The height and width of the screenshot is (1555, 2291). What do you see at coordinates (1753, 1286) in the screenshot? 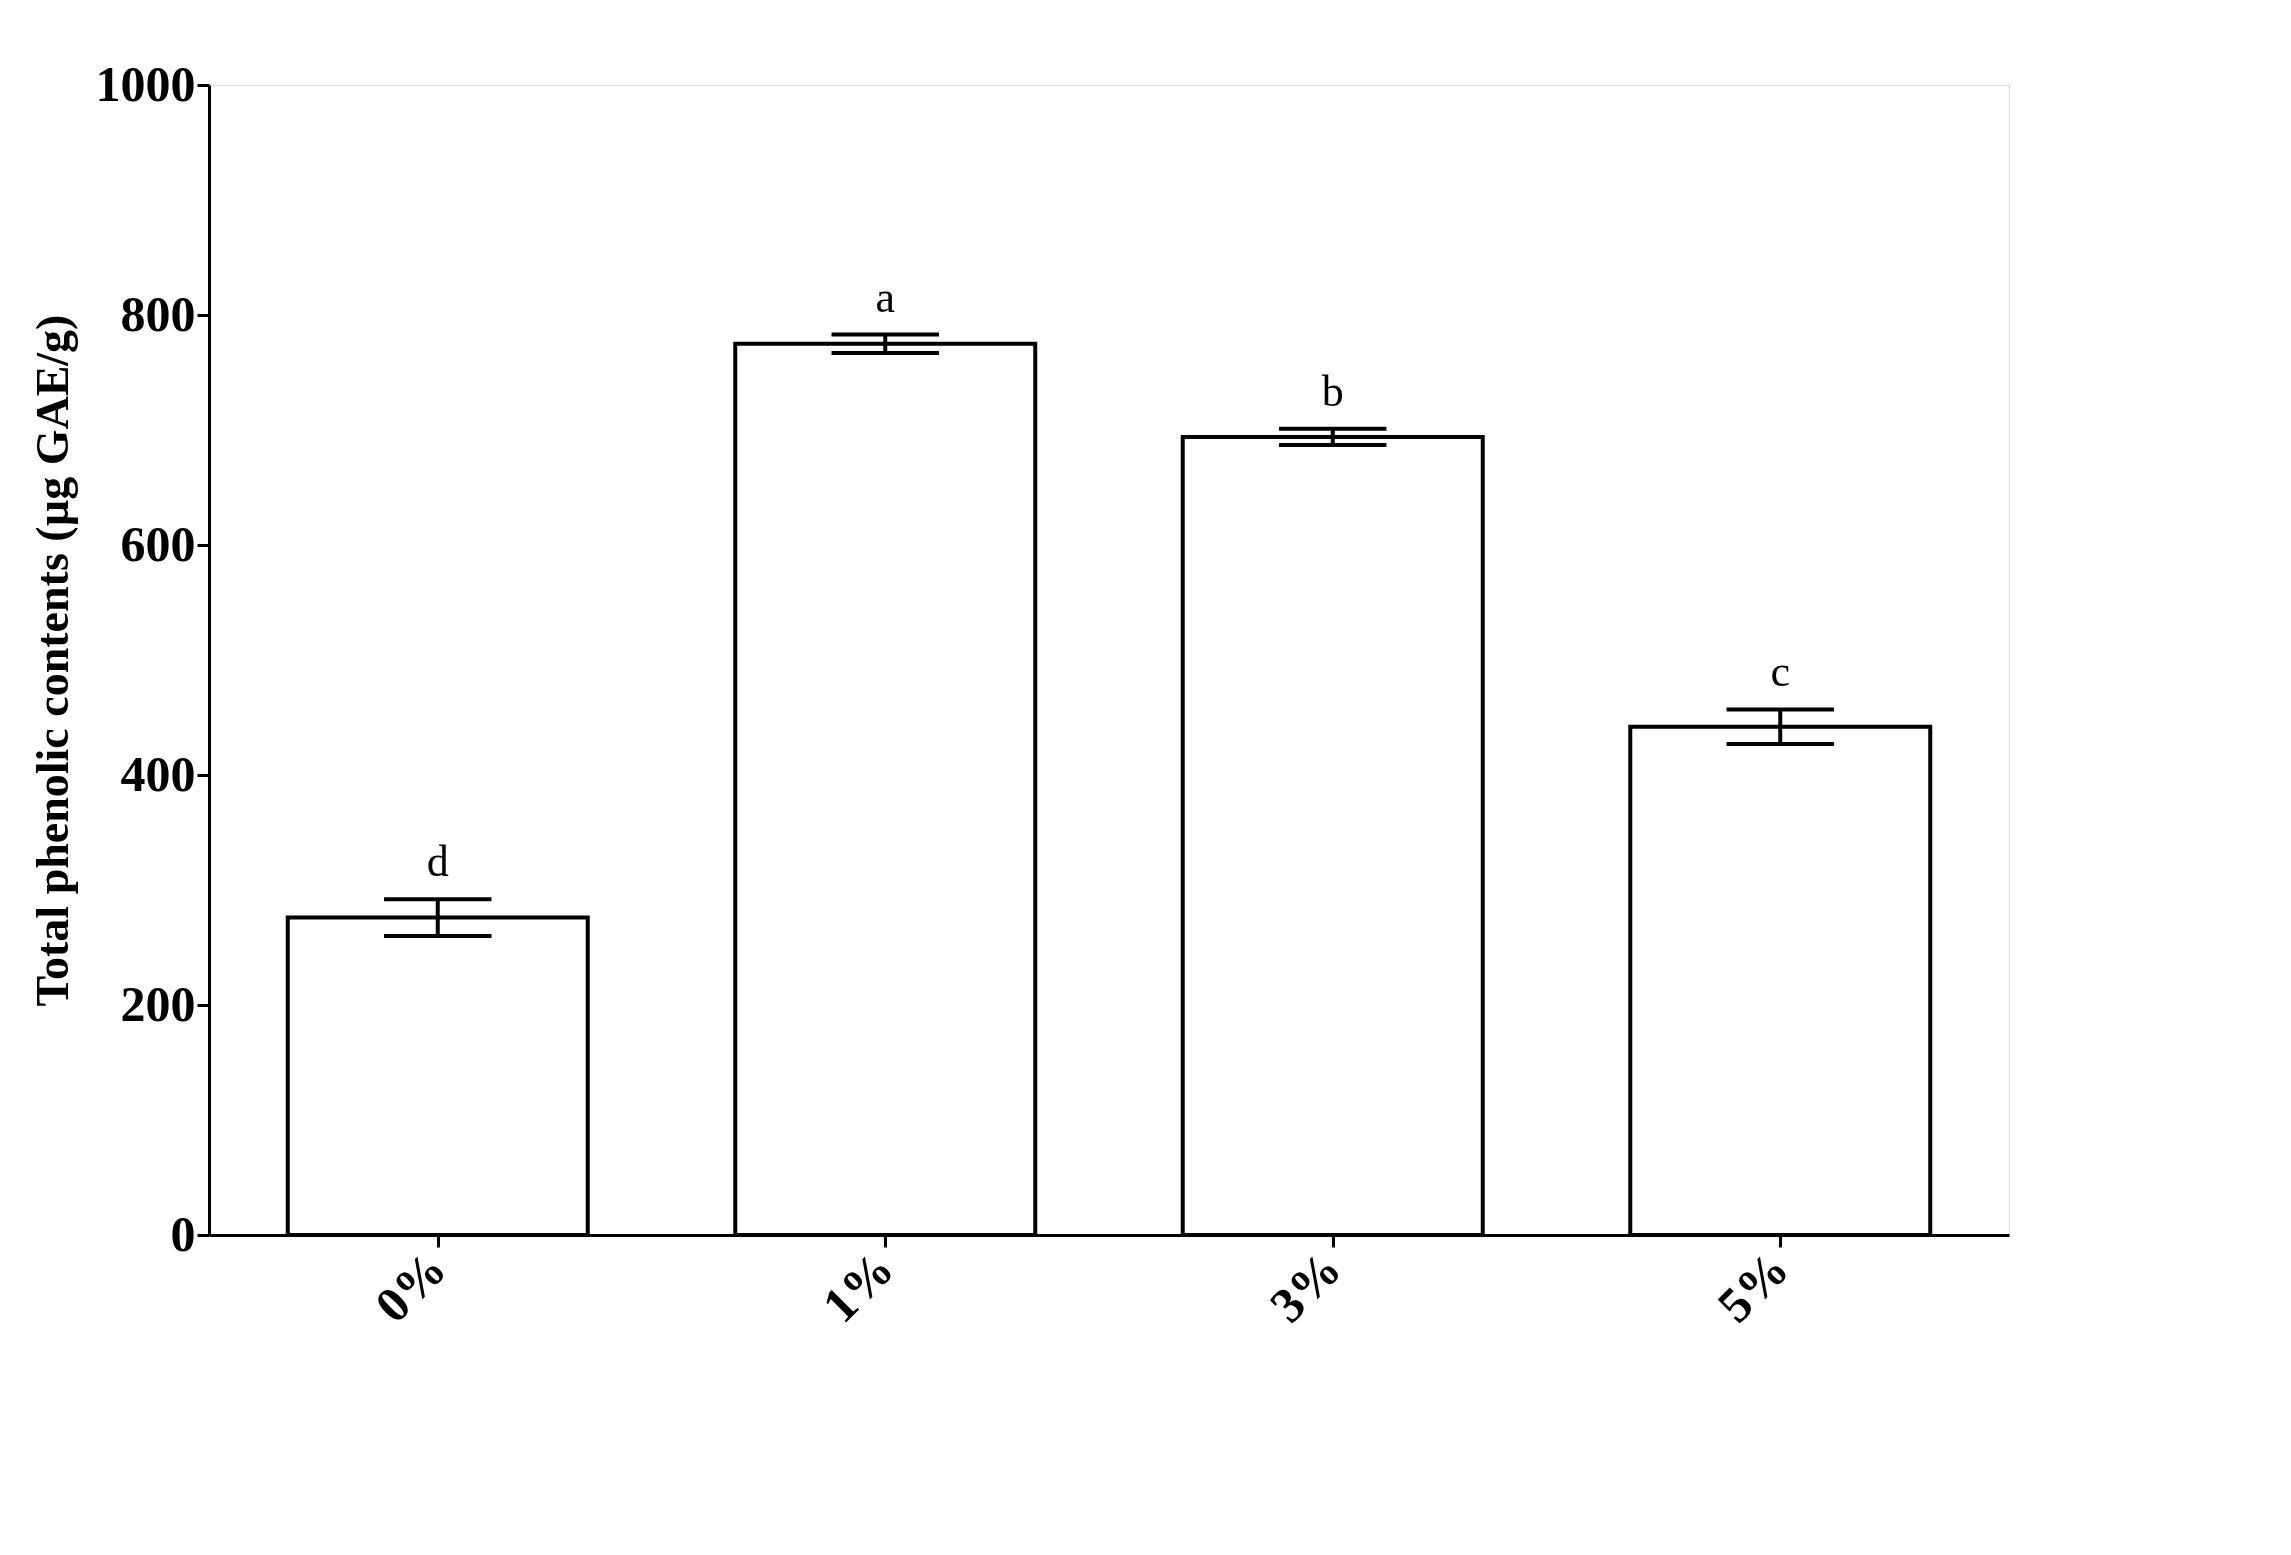
I see `x-tick-label: 5%` at bounding box center [1753, 1286].